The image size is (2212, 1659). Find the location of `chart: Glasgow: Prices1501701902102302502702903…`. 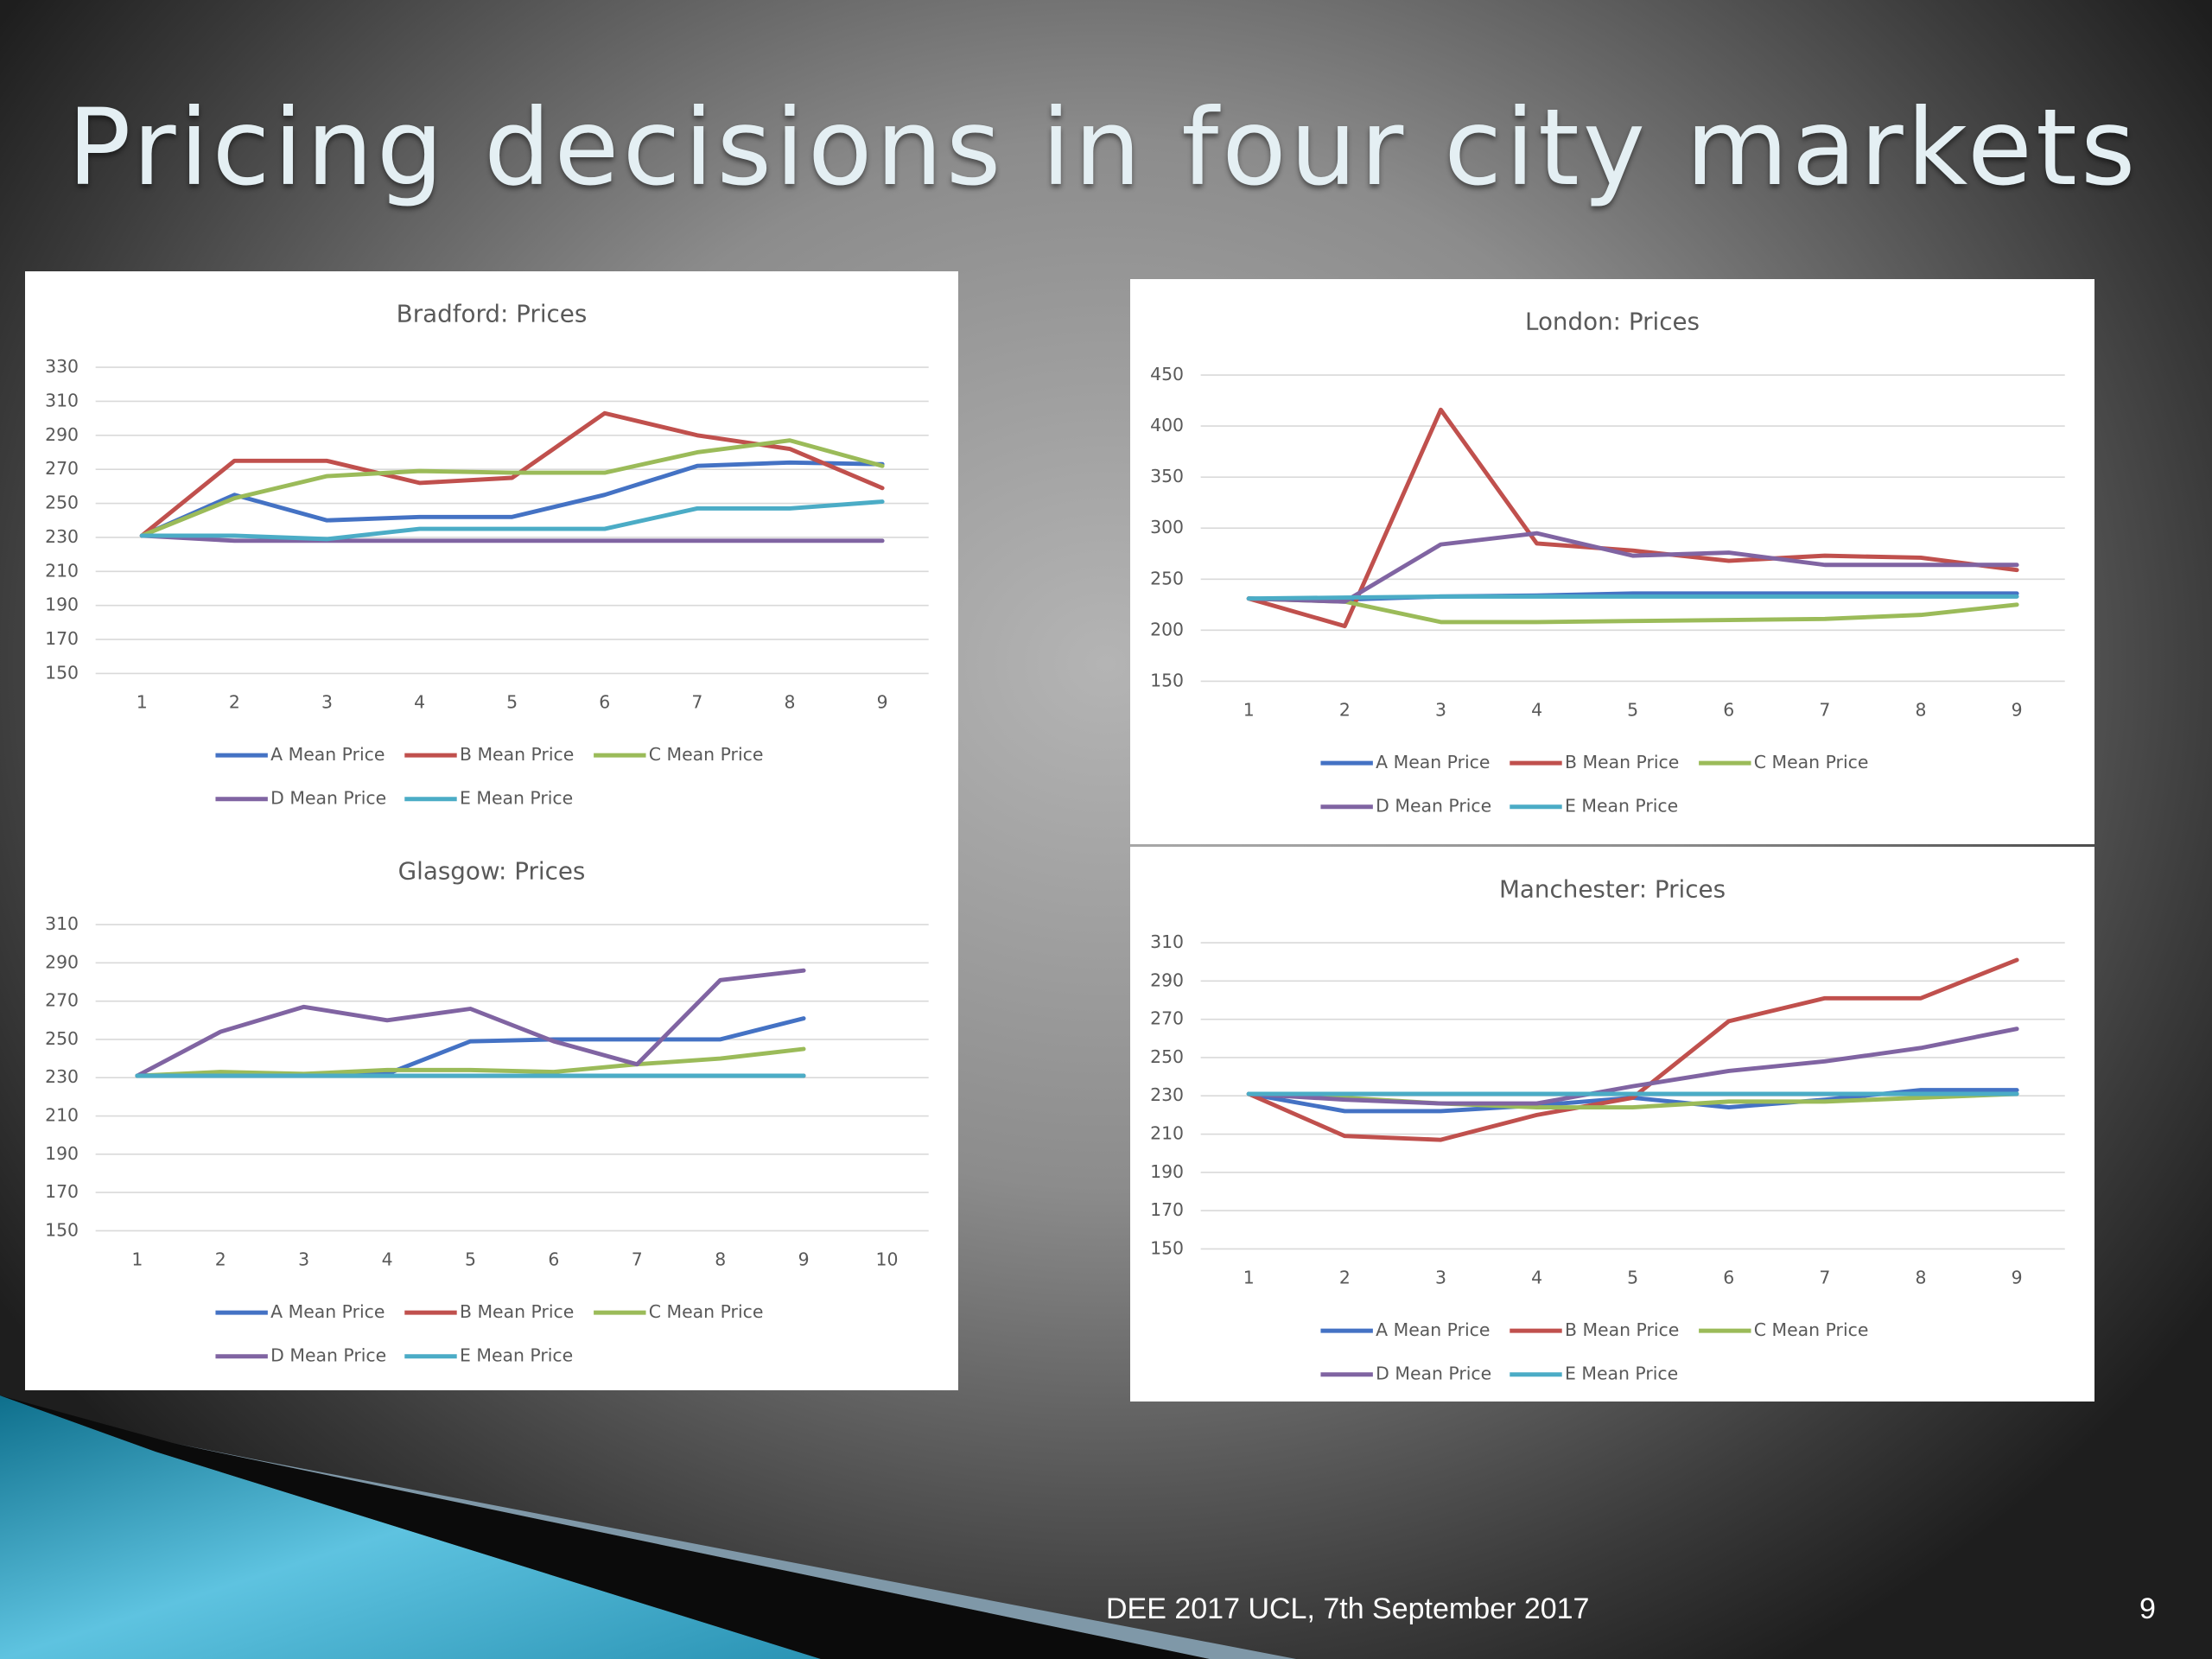

chart: Glasgow: Prices1501701902102302502702903… is located at coordinates (487, 1111).